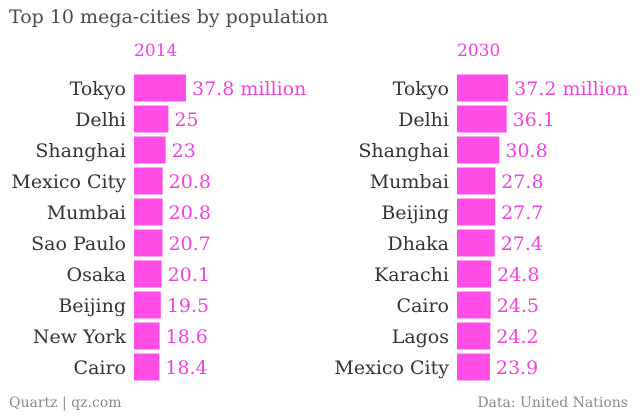 Image resolution: width=640 pixels, height=418 pixels. Describe the element at coordinates (518, 275) in the screenshot. I see `value-label-2030: 24.8` at that location.